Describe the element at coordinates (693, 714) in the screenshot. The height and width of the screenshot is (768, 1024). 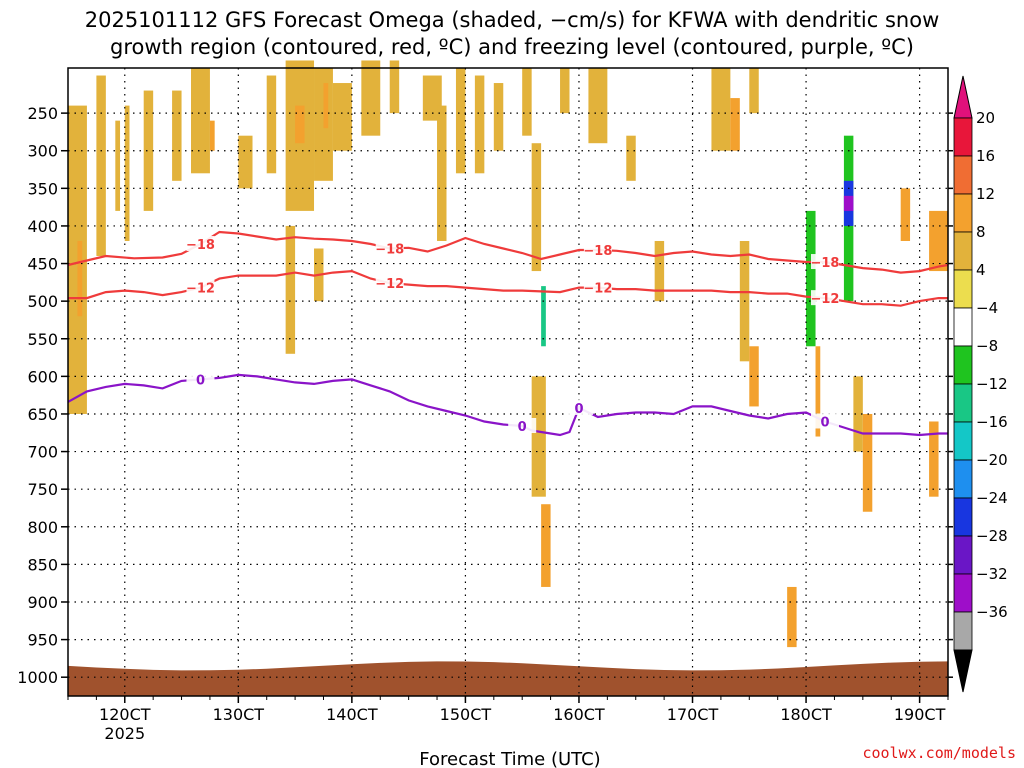
I see `x-tick-label: 170CT` at that location.